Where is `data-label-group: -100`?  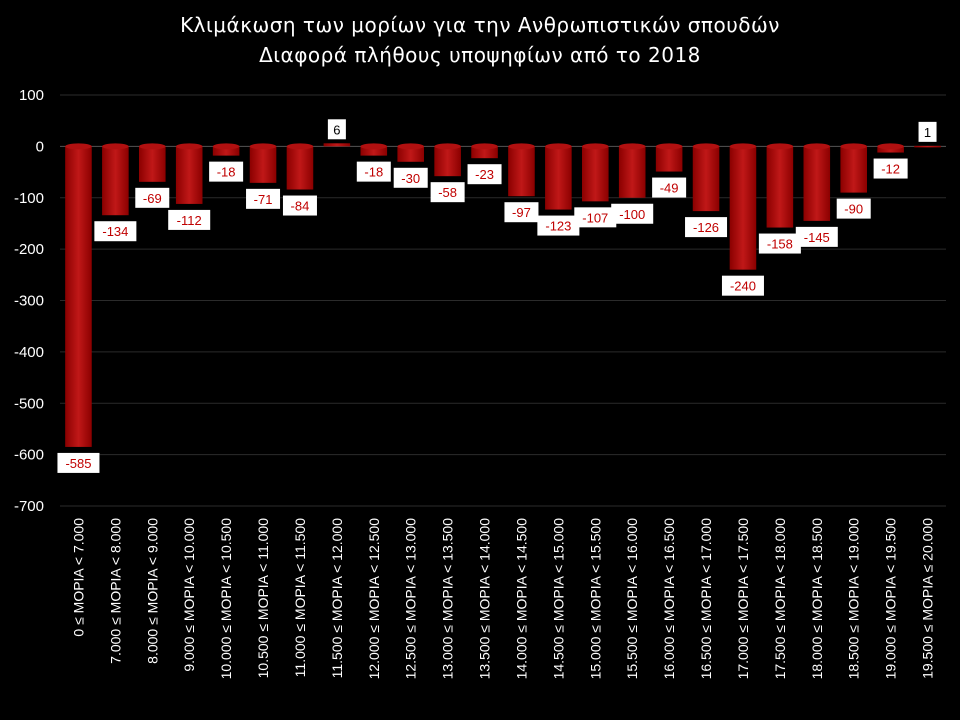 data-label-group: -100 is located at coordinates (632, 213).